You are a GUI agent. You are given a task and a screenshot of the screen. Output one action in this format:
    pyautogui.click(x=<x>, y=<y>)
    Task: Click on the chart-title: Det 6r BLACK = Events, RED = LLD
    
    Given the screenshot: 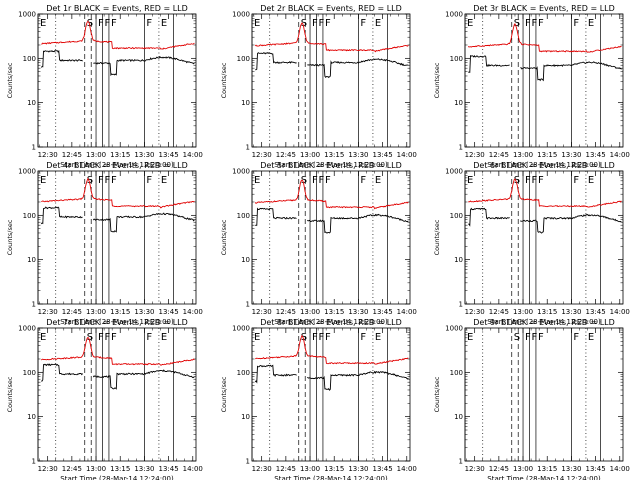 What is the action you would take?
    pyautogui.click(x=544, y=165)
    